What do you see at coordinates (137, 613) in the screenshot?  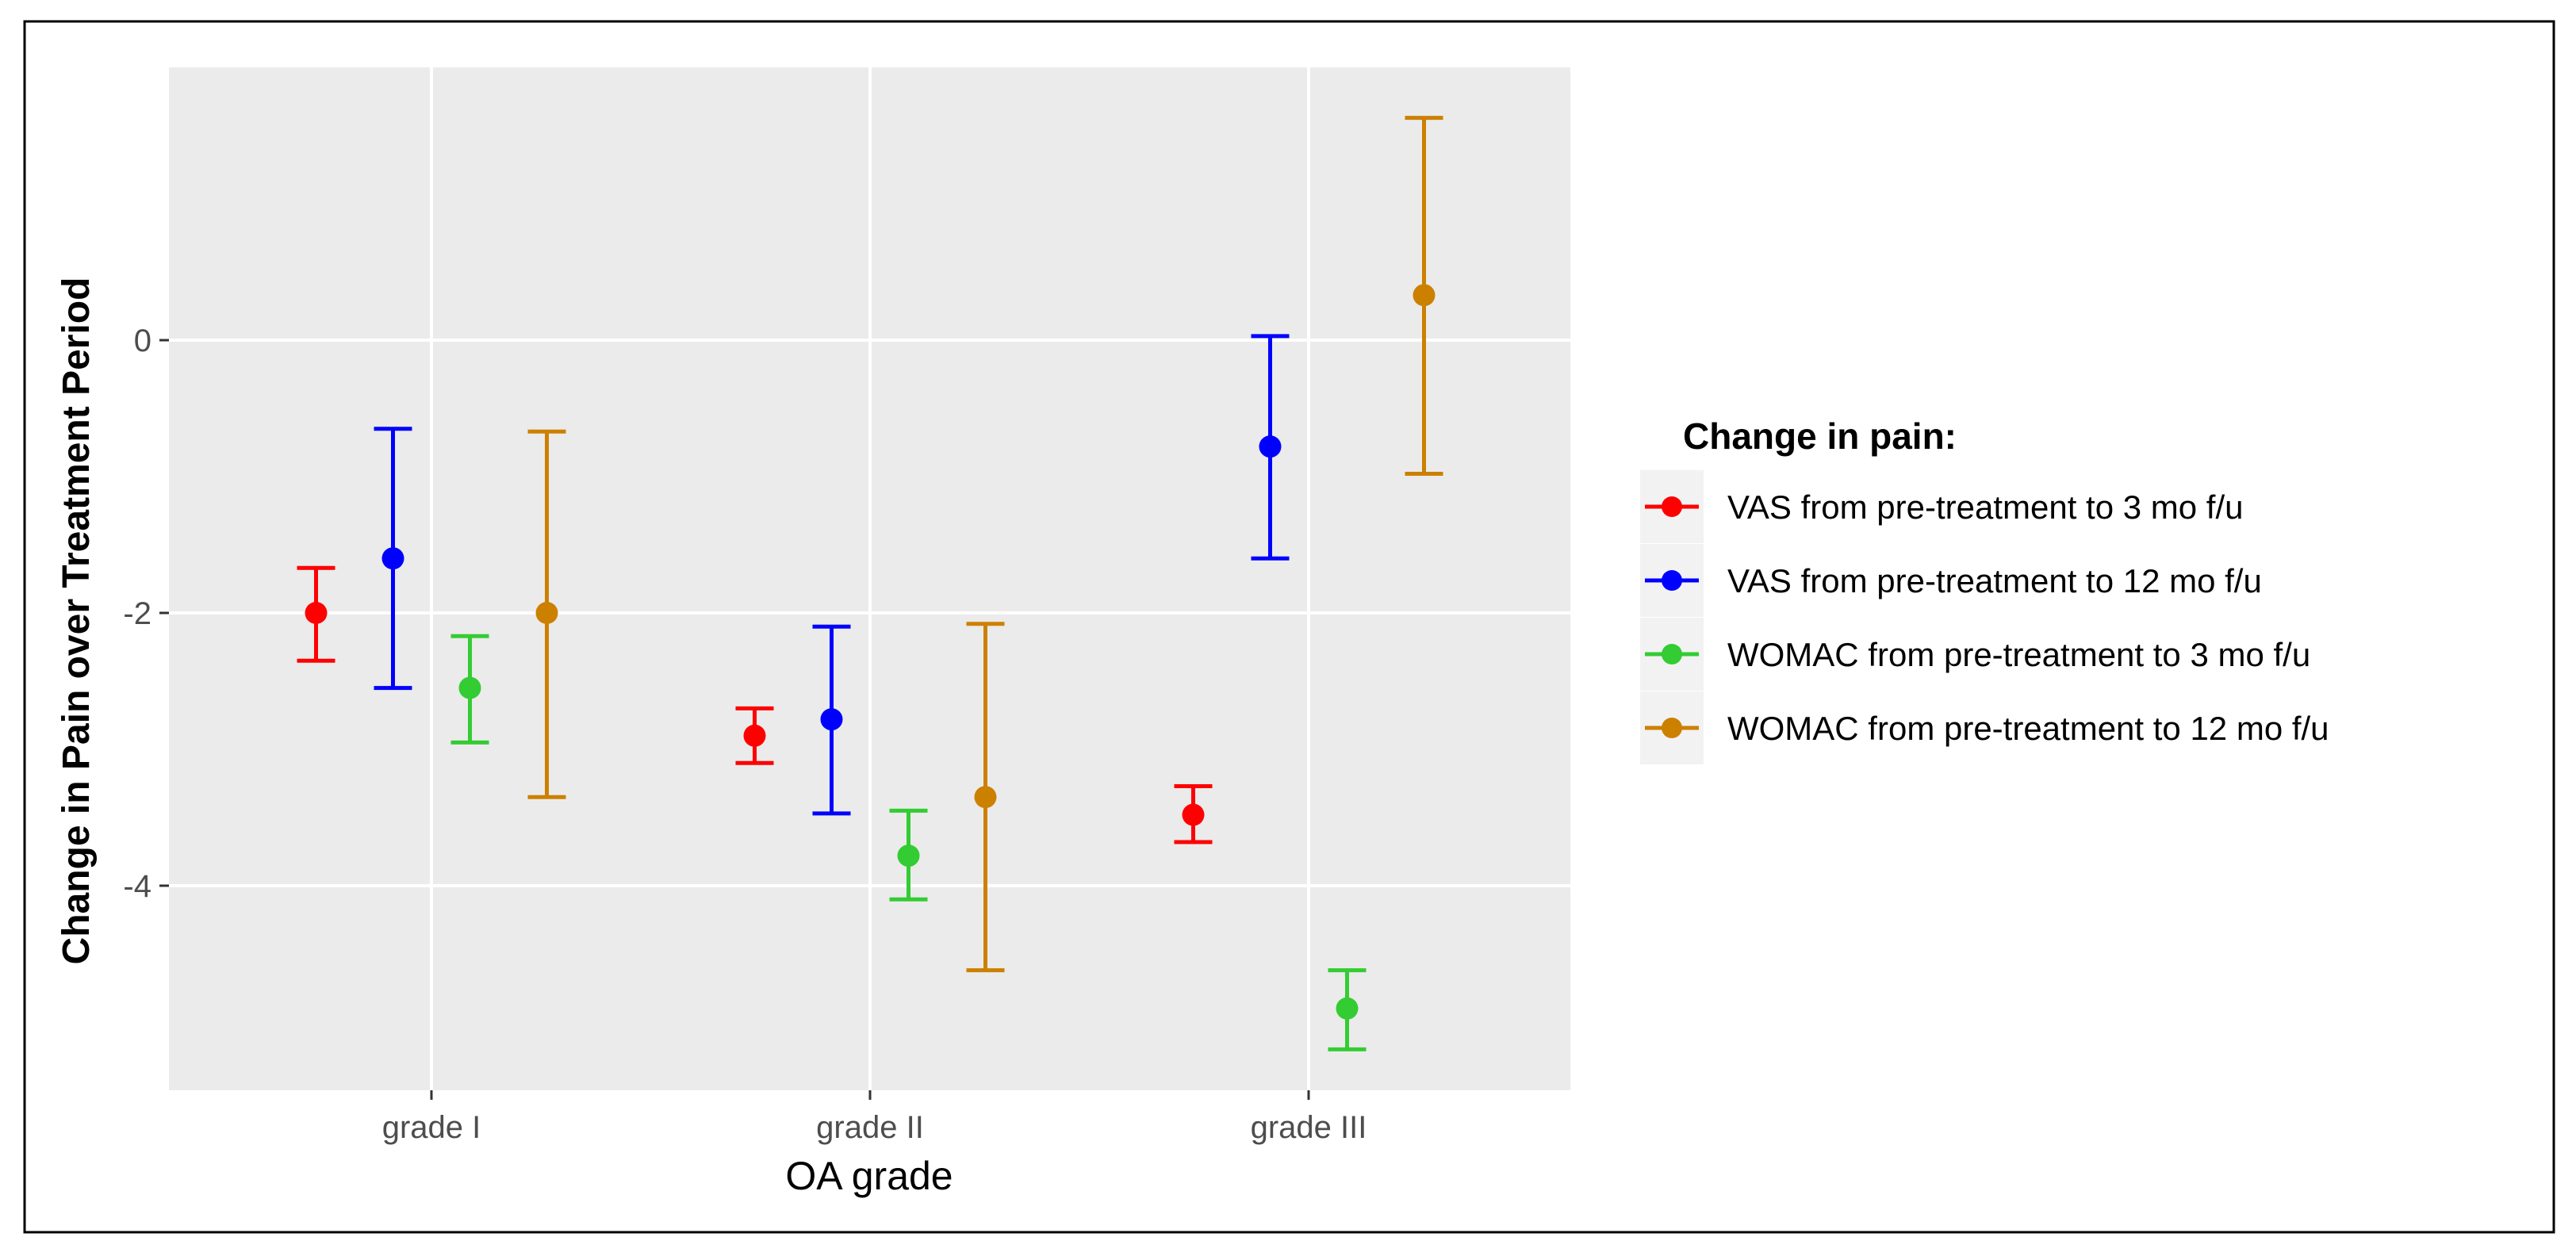 I see `y-tick-label: -2` at bounding box center [137, 613].